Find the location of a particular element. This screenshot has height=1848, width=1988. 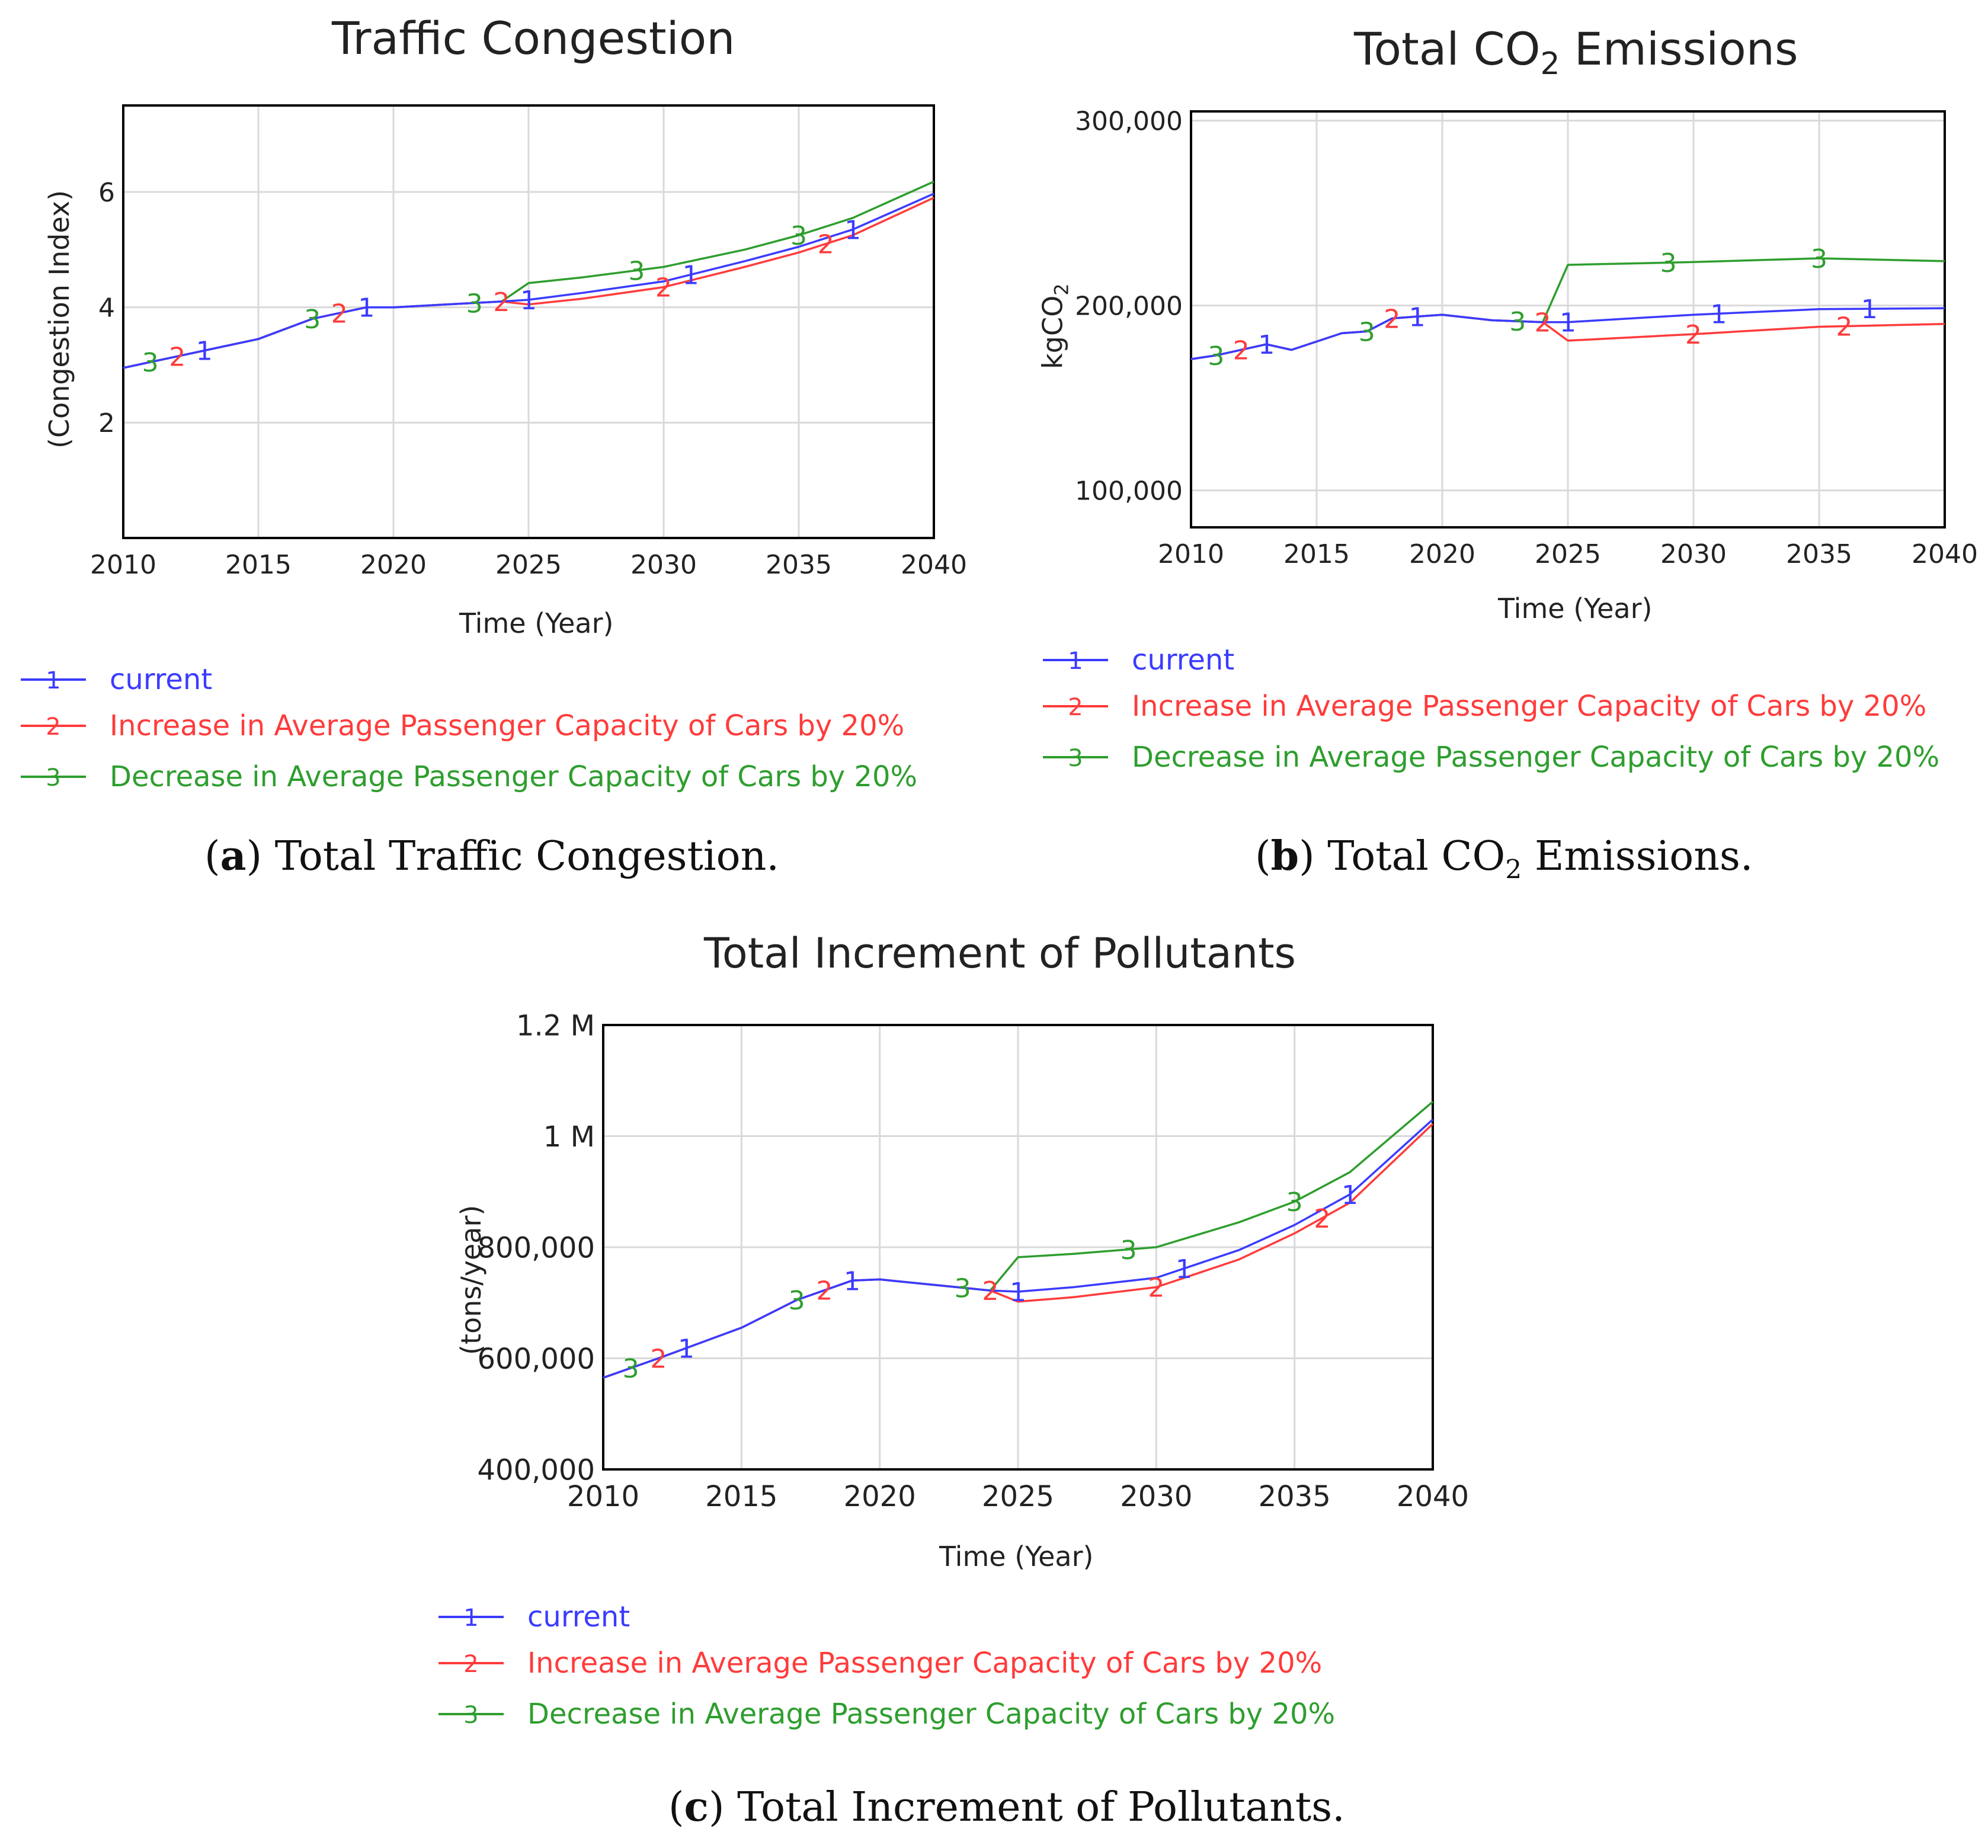

chart-a-ytick-label: 2 is located at coordinates (106, 423).